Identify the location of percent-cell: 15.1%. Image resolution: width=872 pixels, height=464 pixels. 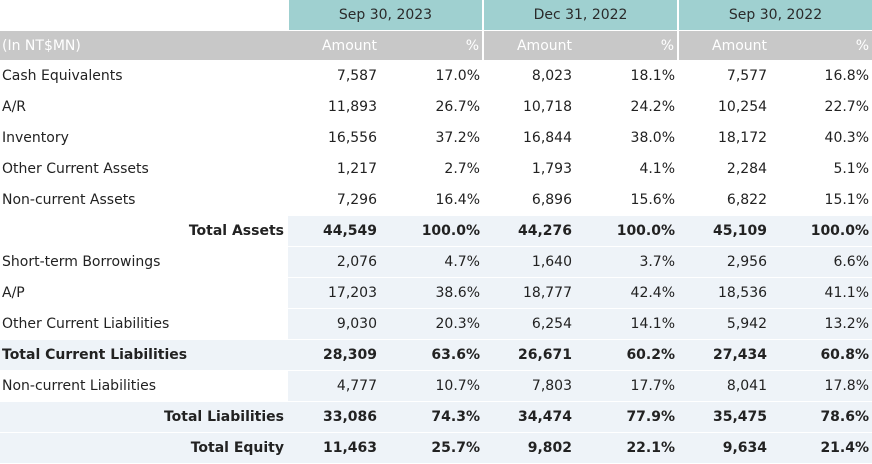
(821, 200).